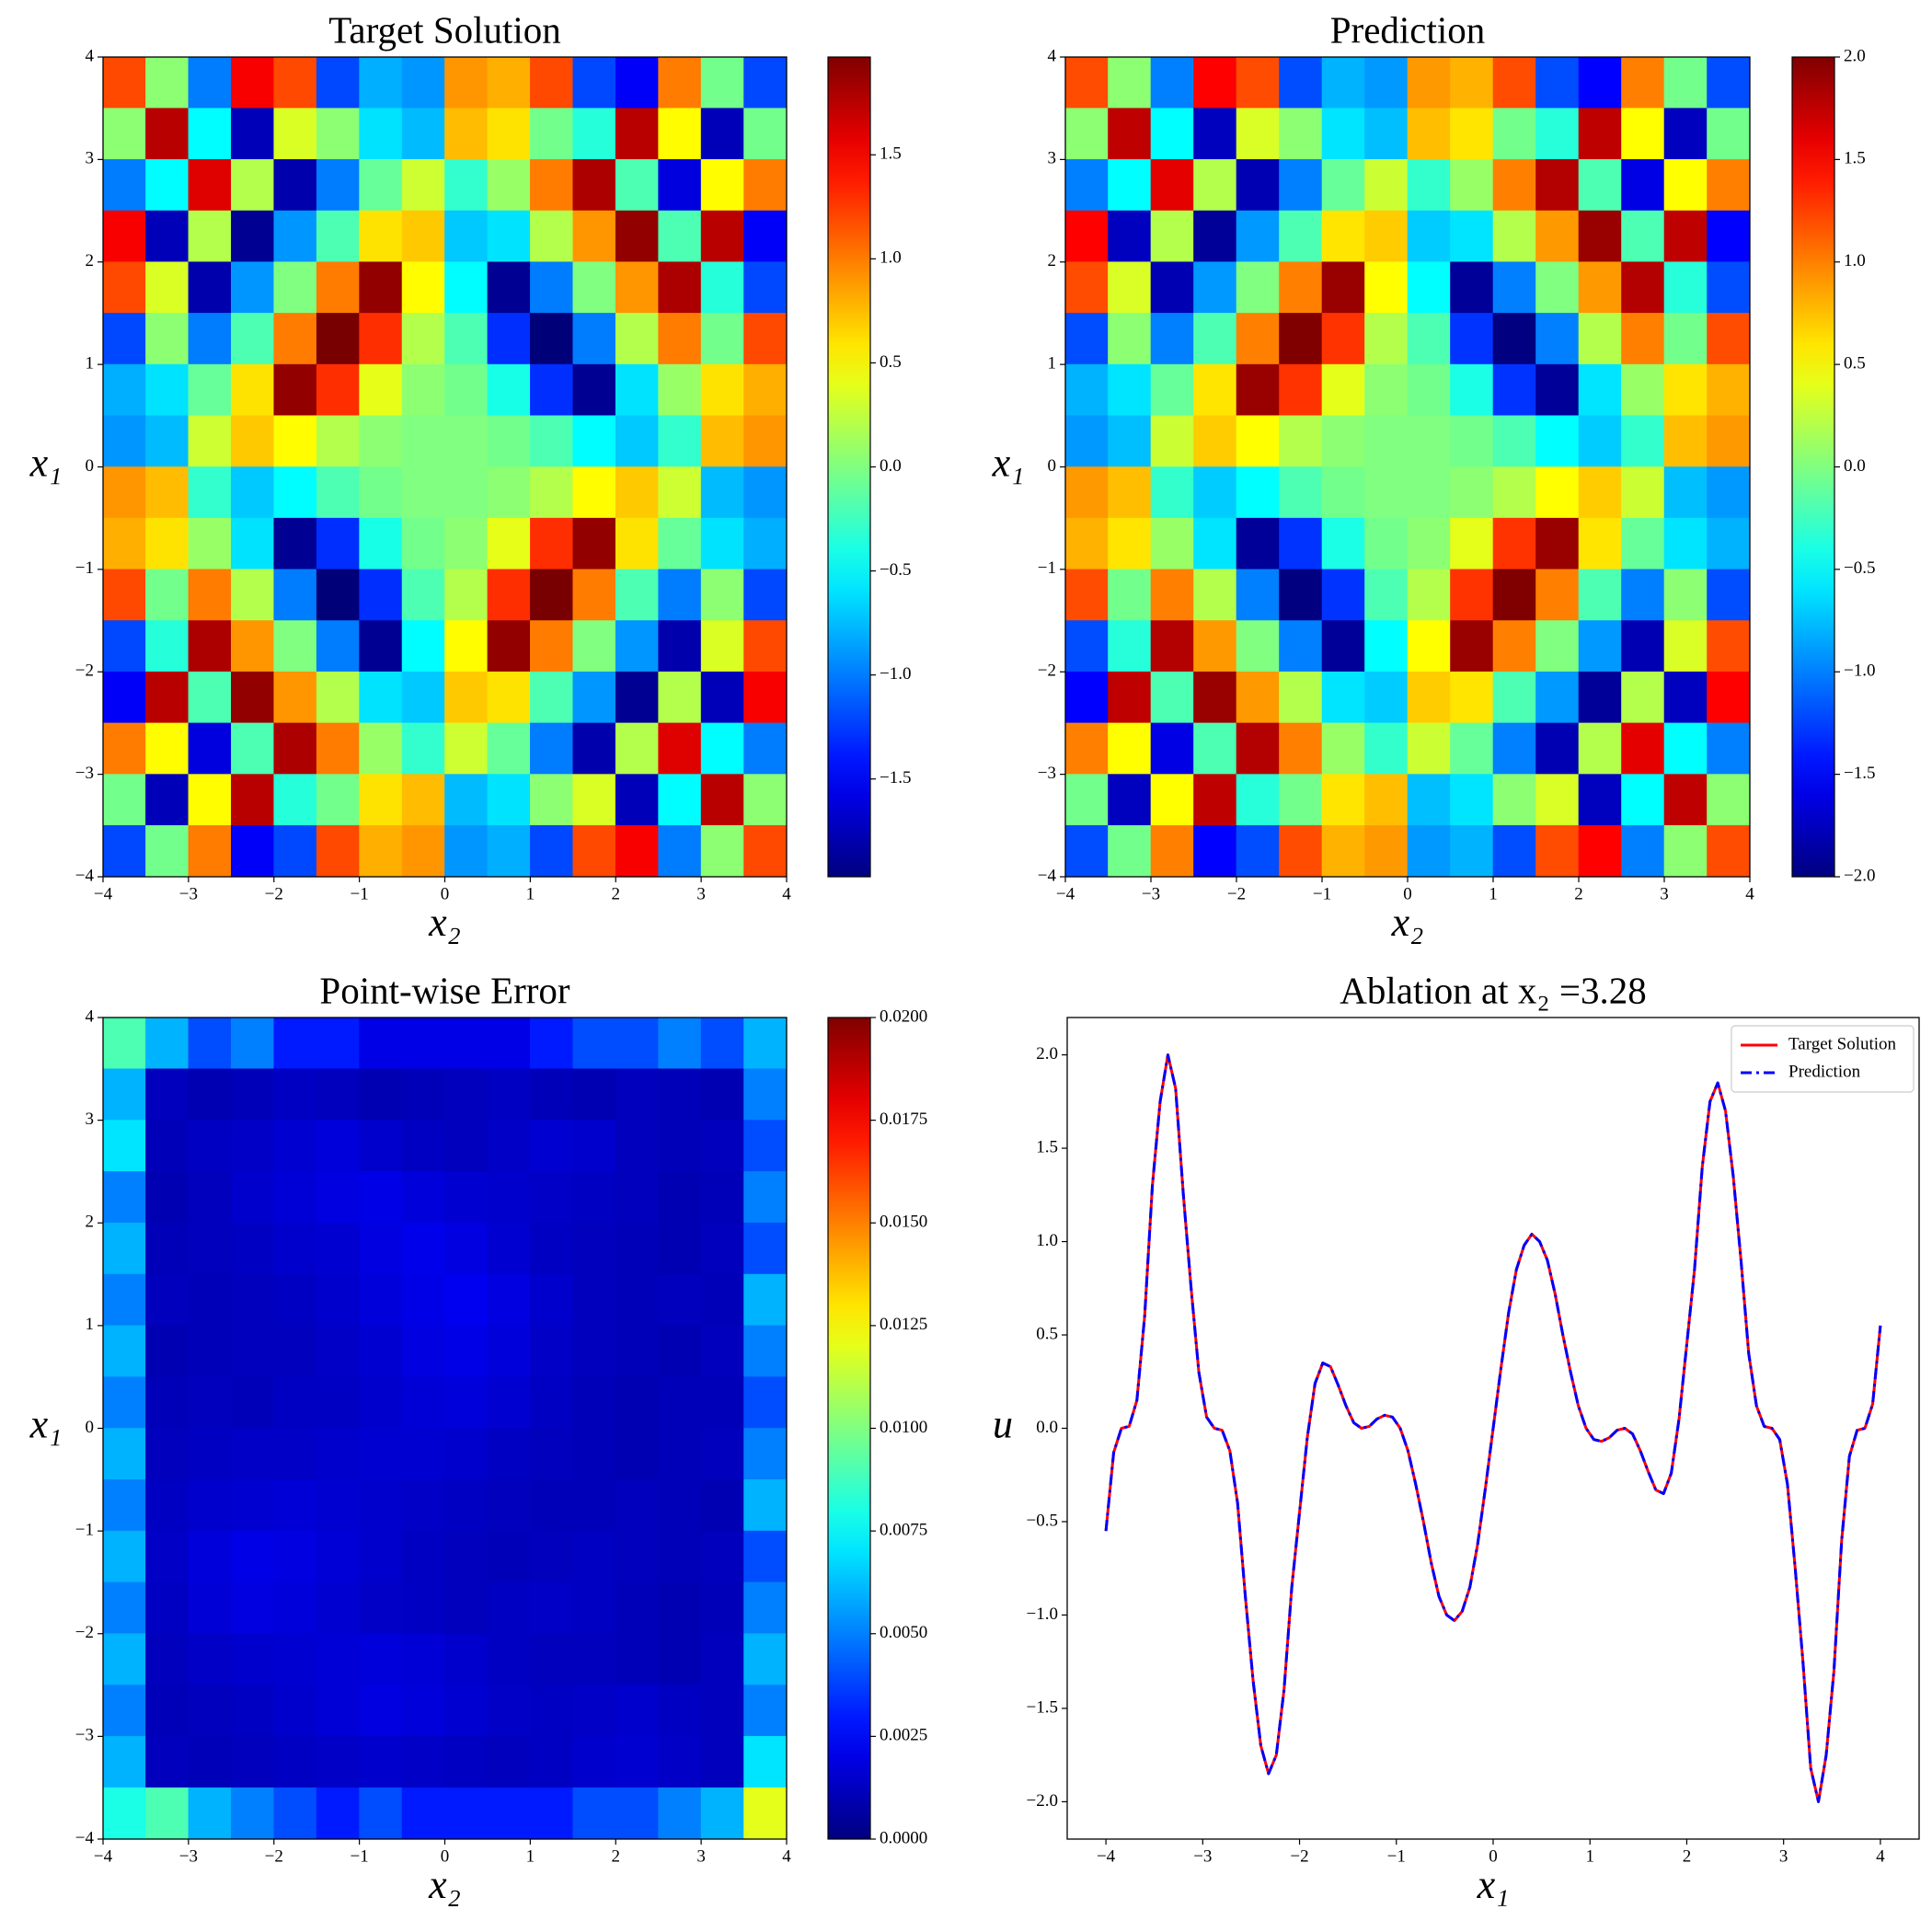 The image size is (1932, 1932). I want to click on y-tick-label: 4, so click(1052, 55).